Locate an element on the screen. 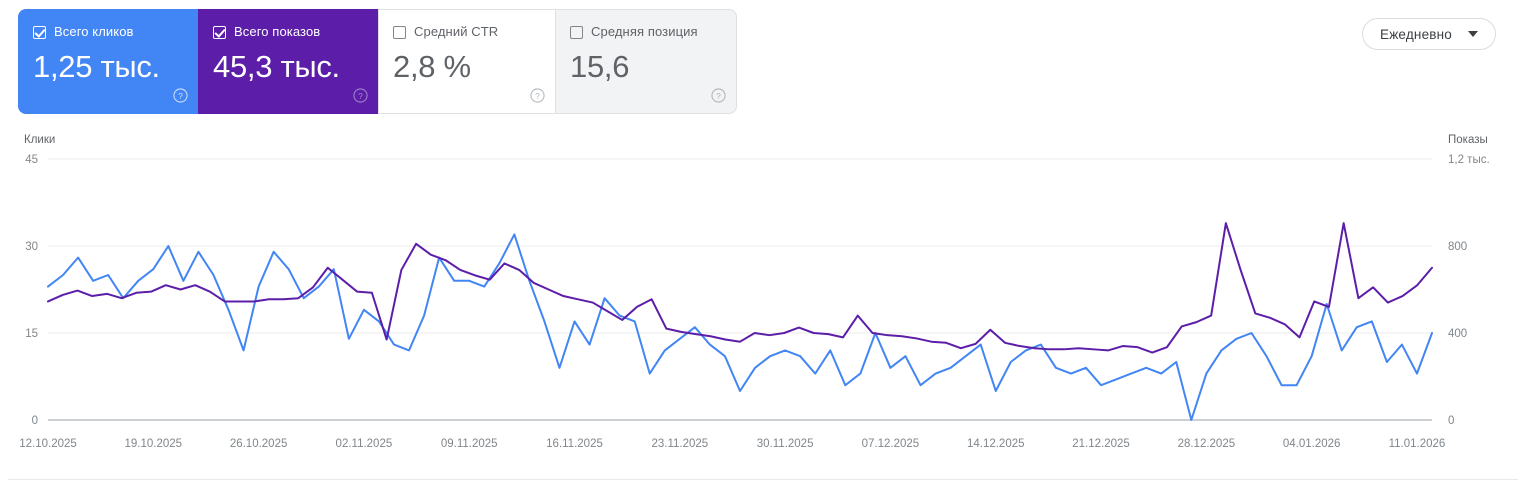  metric-card-total-clicks: Всего кликов 1,25 тыс. ? is located at coordinates (108, 61).